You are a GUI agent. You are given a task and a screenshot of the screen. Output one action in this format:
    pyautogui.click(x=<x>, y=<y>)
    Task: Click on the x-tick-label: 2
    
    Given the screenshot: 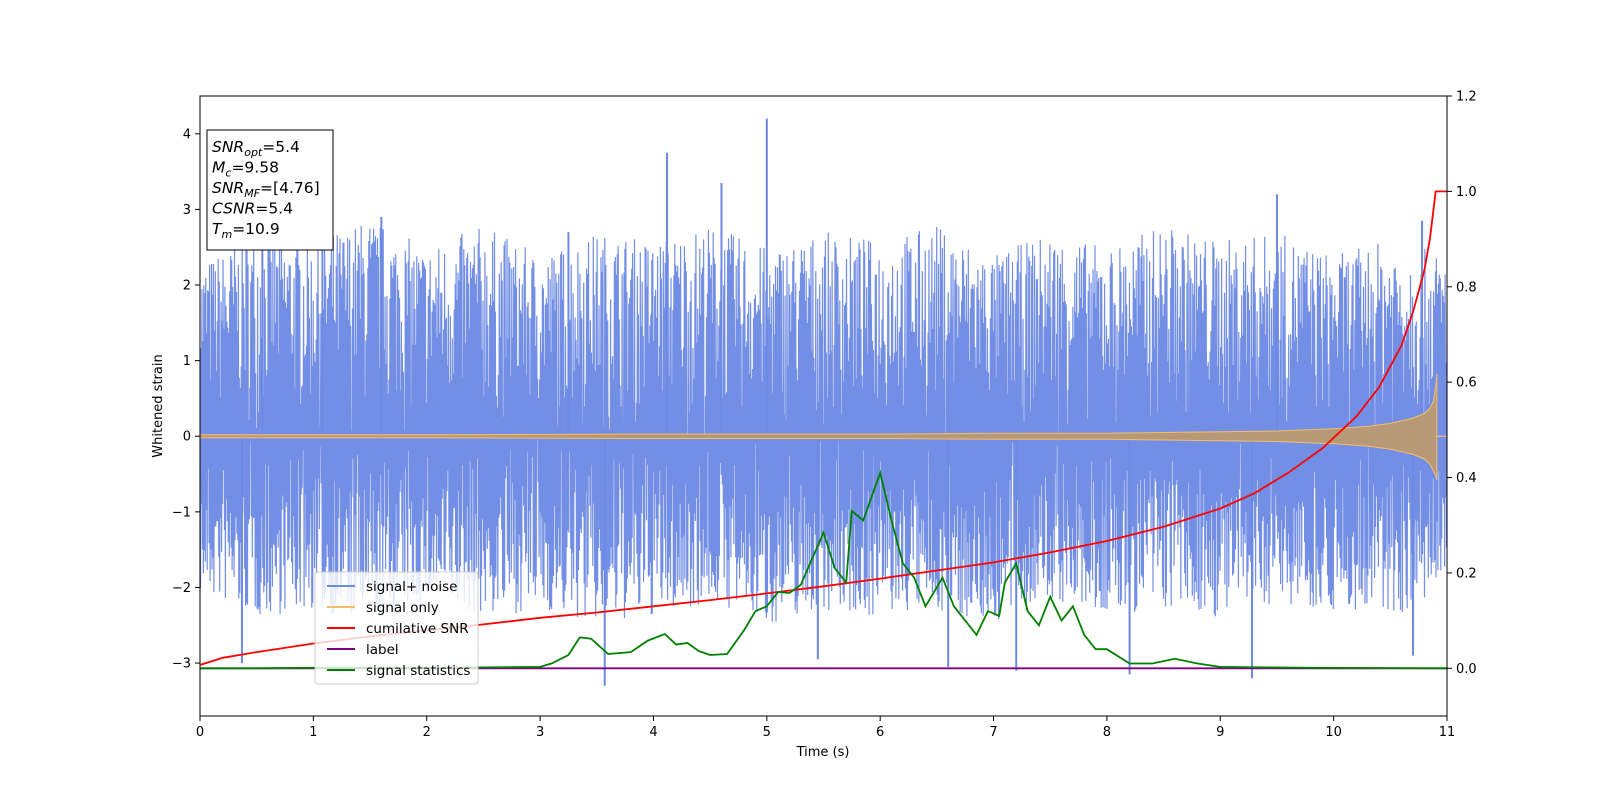 What is the action you would take?
    pyautogui.click(x=427, y=732)
    